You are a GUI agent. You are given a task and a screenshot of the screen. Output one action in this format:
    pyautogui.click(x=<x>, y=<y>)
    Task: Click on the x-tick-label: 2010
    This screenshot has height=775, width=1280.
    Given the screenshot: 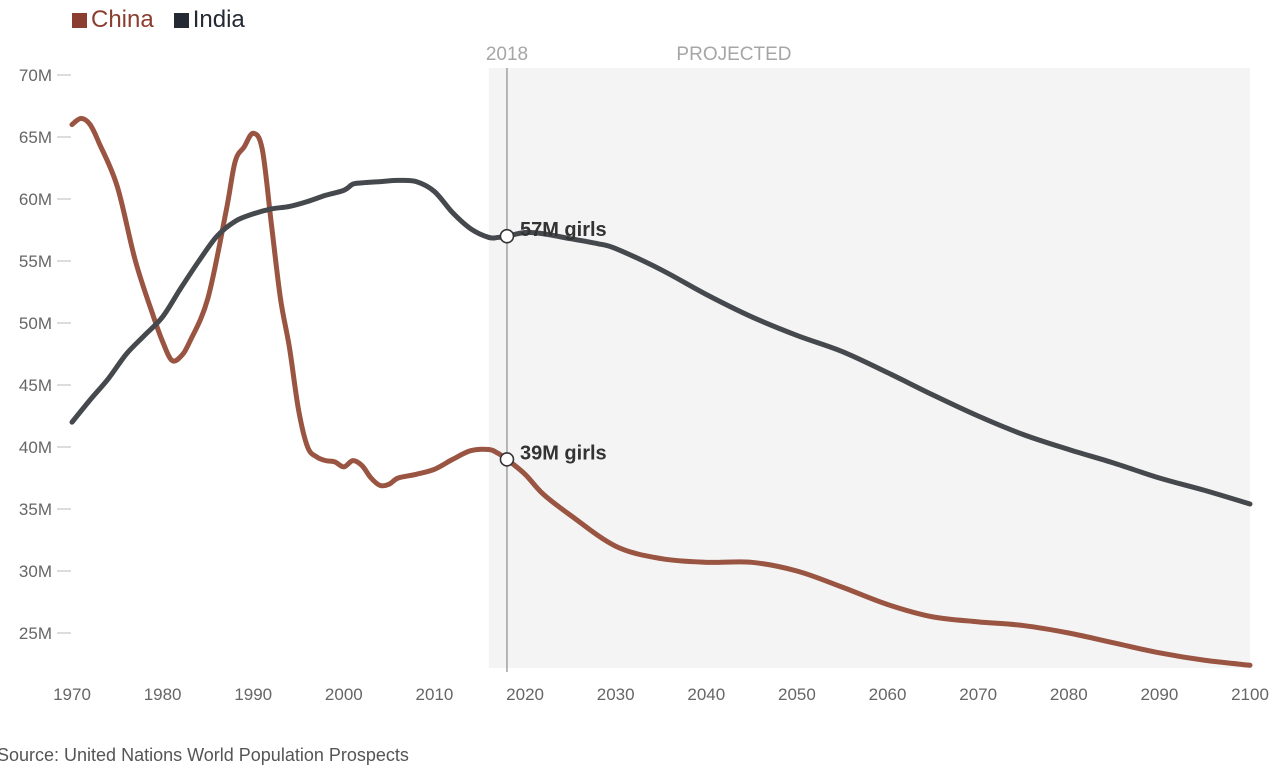 What is the action you would take?
    pyautogui.click(x=435, y=694)
    